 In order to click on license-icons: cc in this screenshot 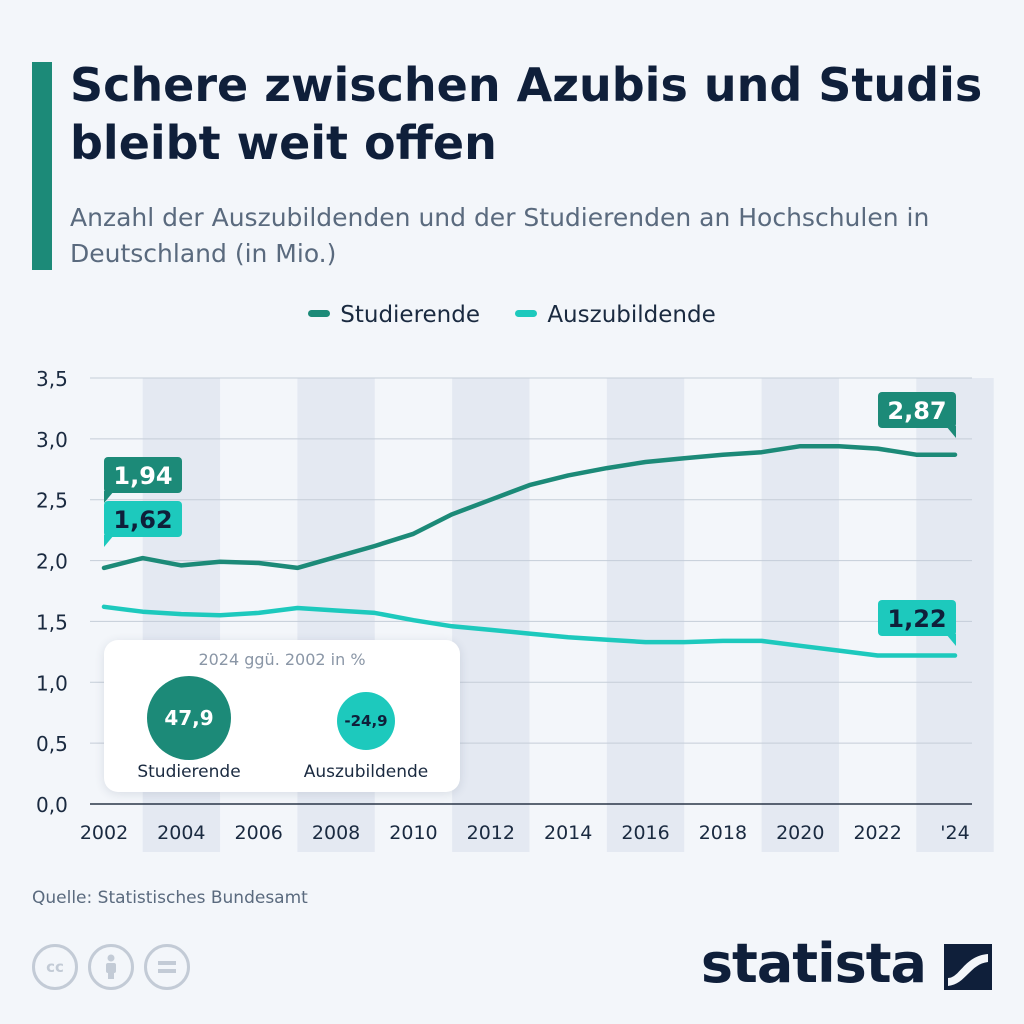, I will do `click(111, 967)`.